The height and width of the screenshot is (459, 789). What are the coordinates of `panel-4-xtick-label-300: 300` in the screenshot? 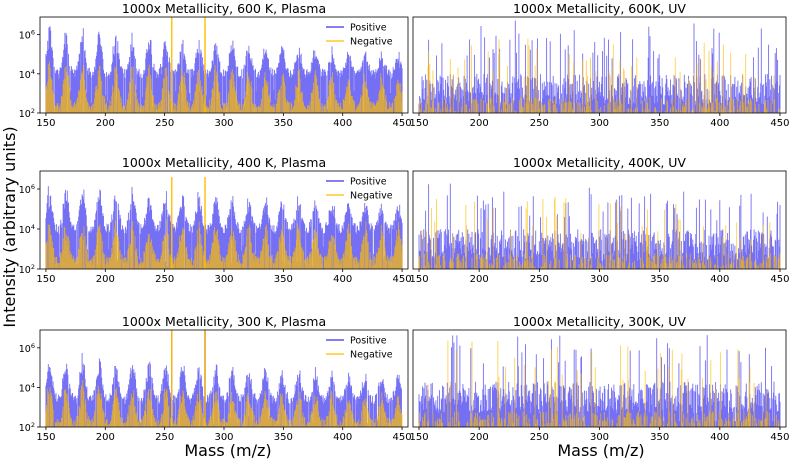 It's located at (599, 279).